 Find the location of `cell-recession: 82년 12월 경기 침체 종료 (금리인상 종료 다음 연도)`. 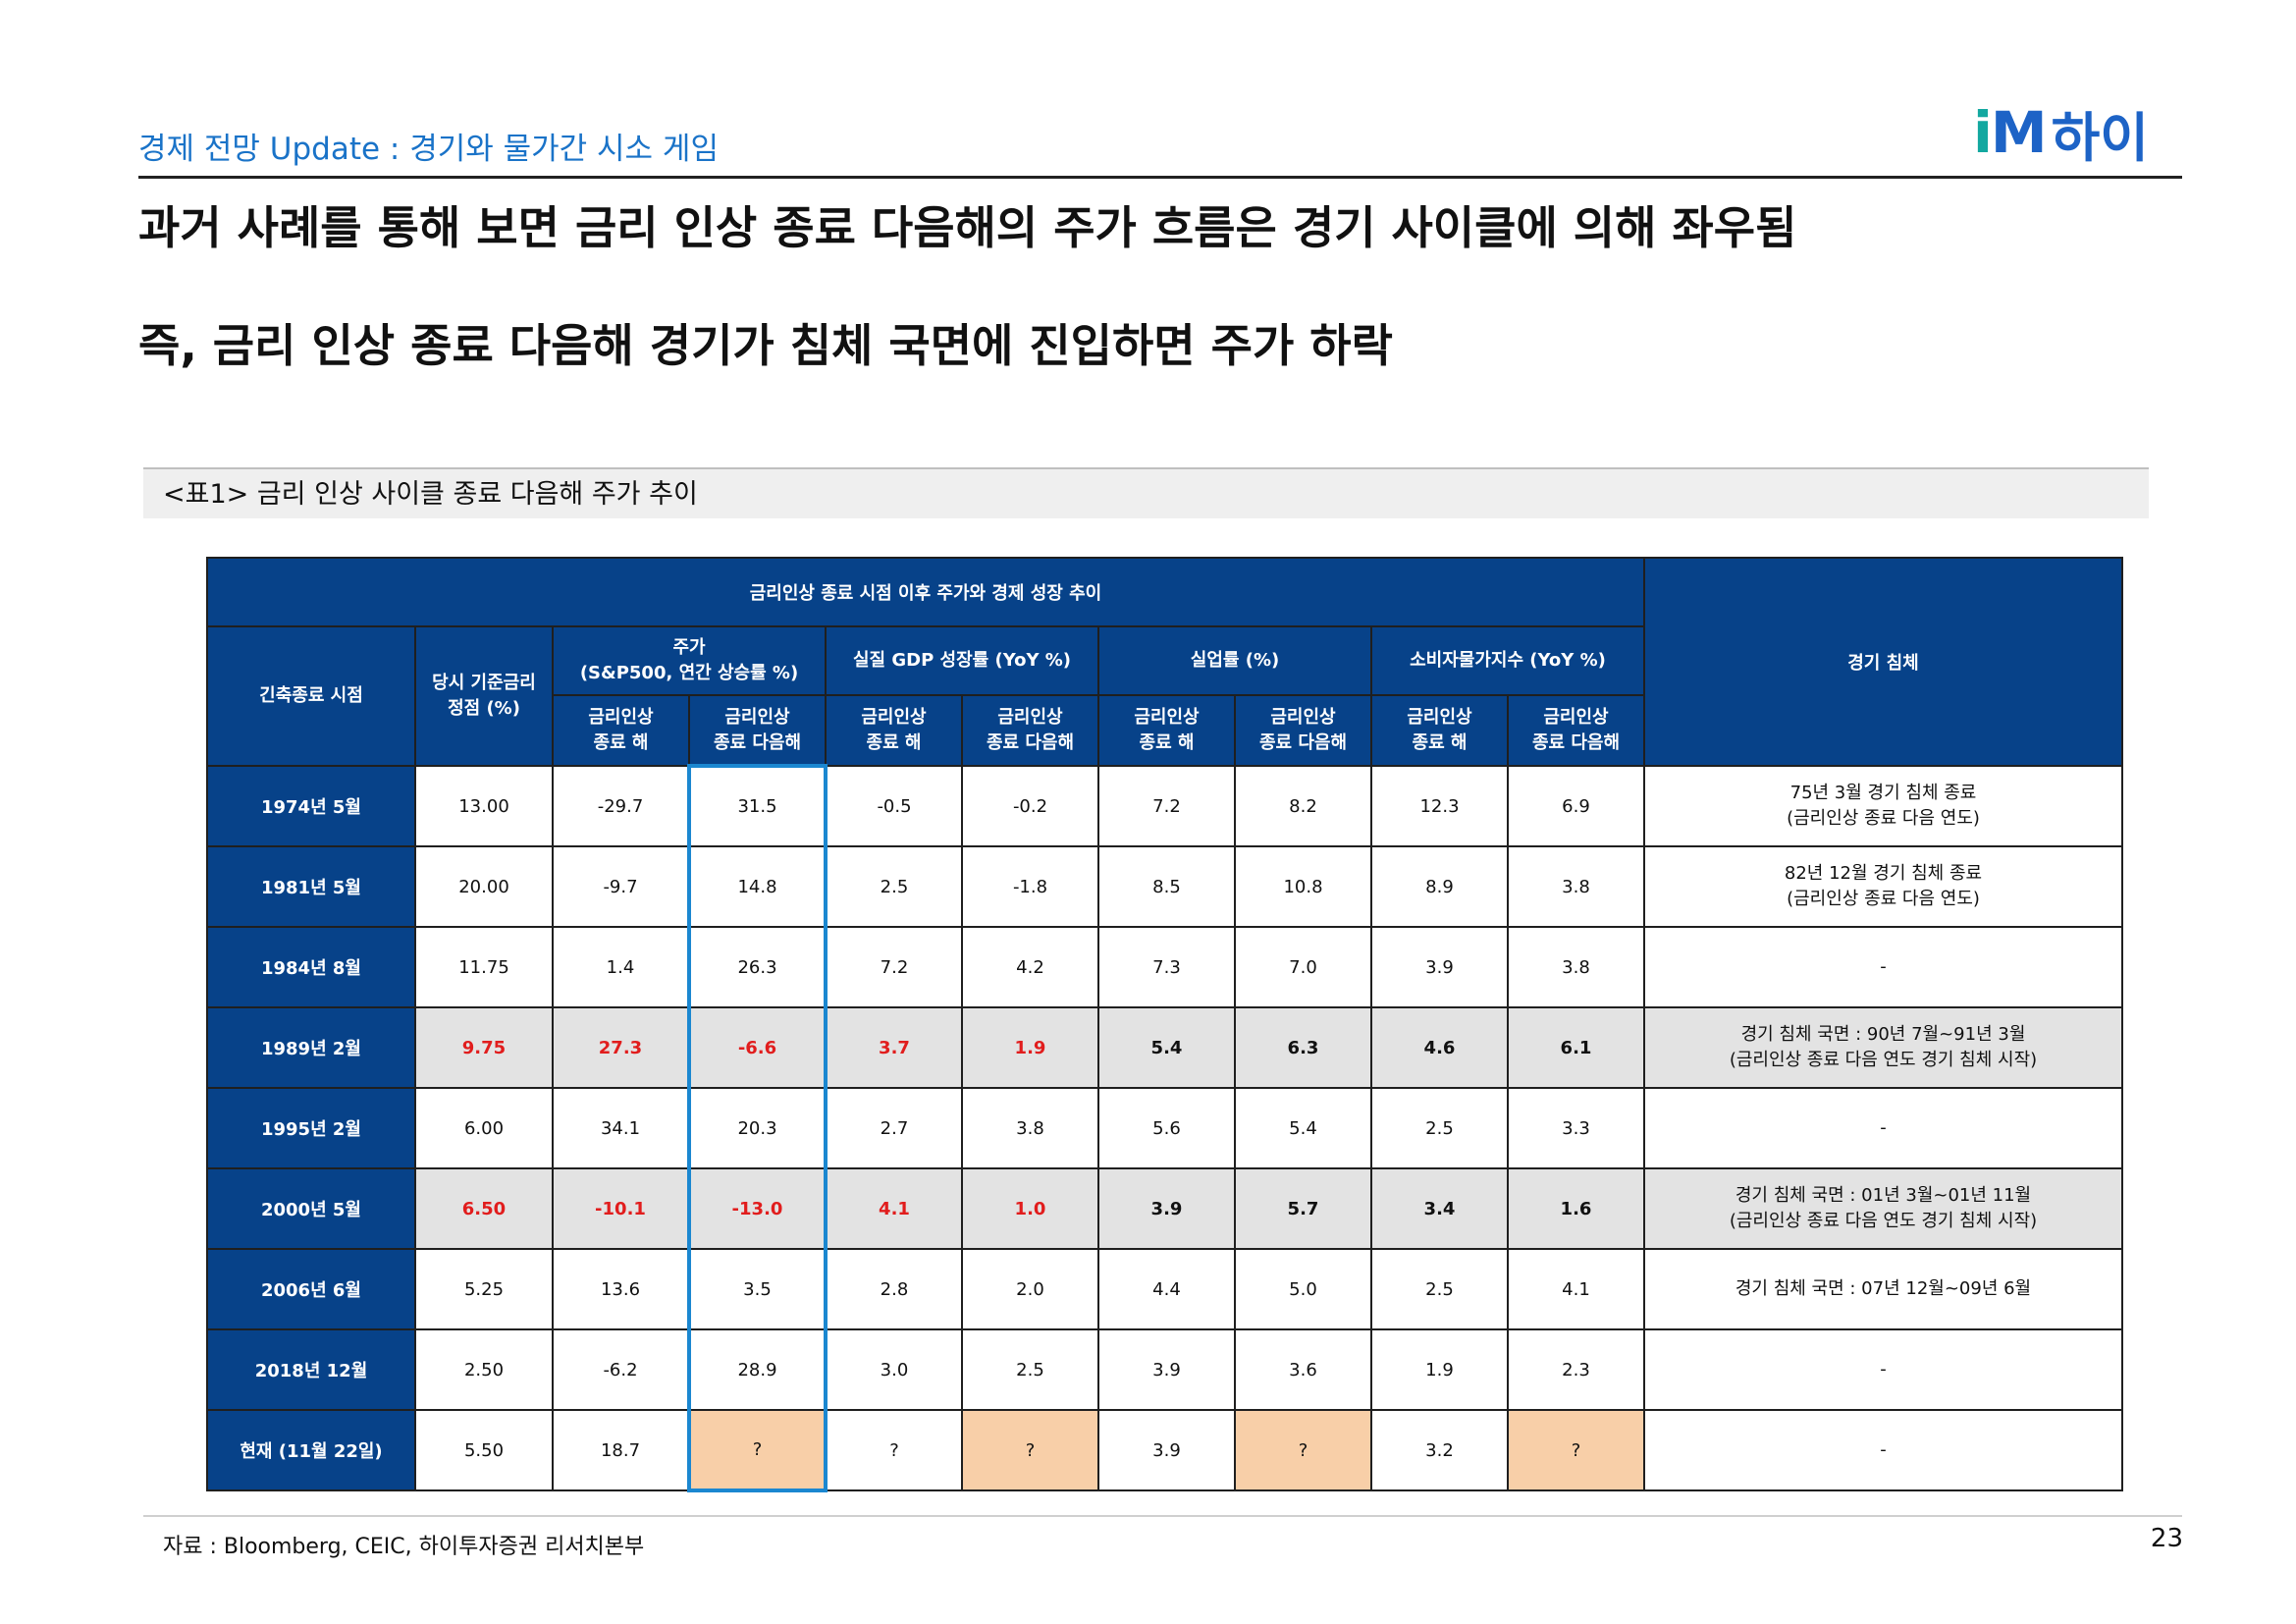

cell-recession: 82년 12월 경기 침체 종료 (금리인상 종료 다음 연도) is located at coordinates (1883, 886).